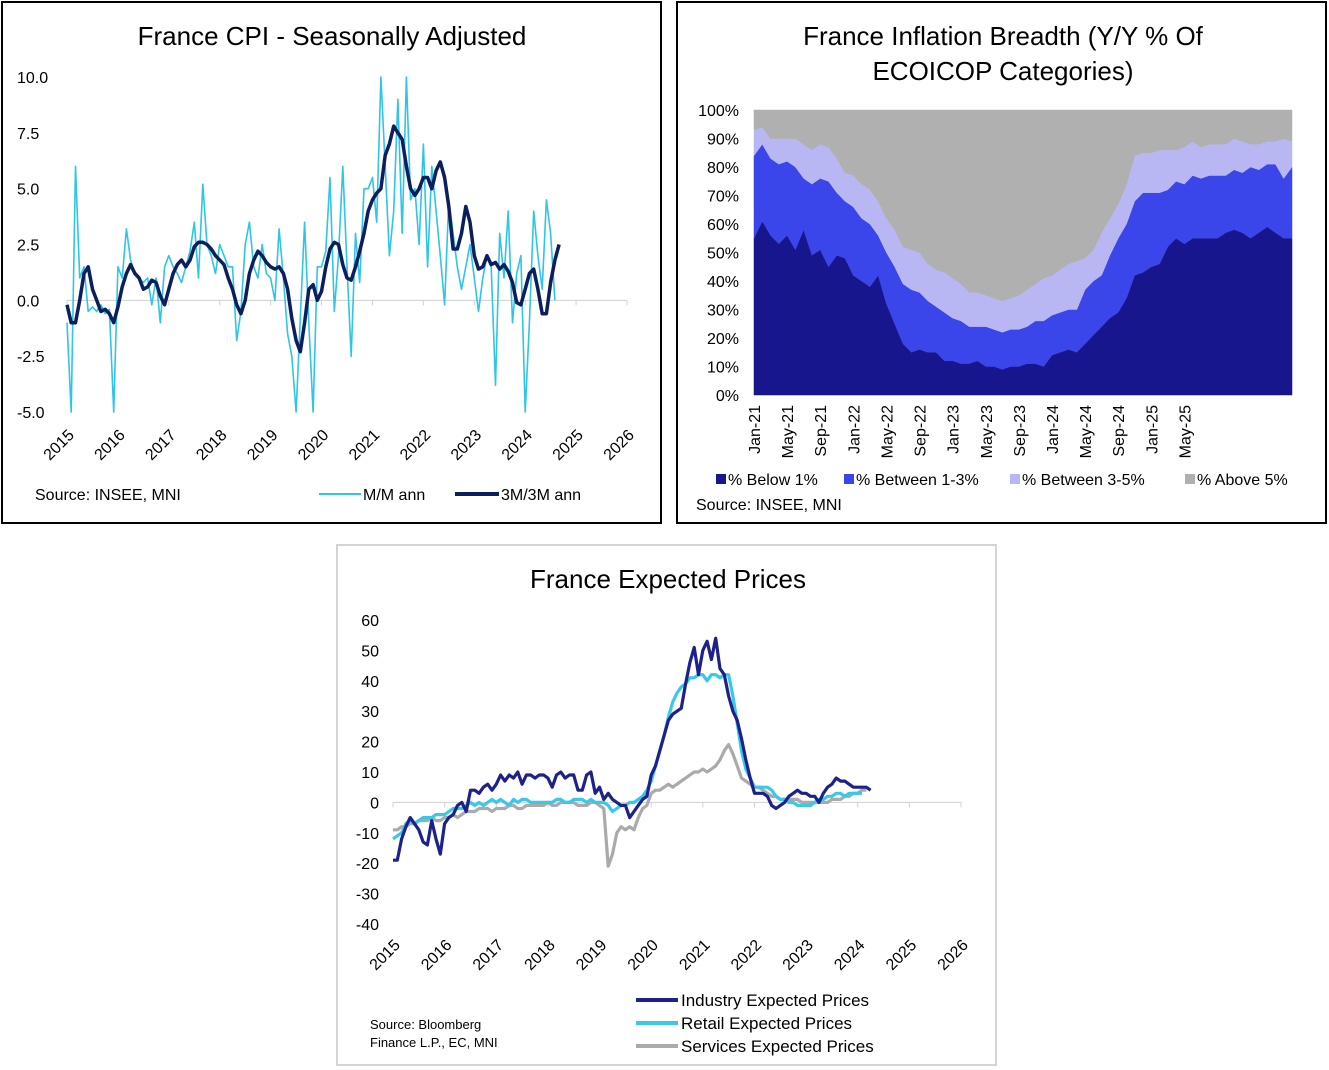 The image size is (1329, 1070). Describe the element at coordinates (723, 311) in the screenshot. I see `breadth-y-tick-label: 30%` at that location.